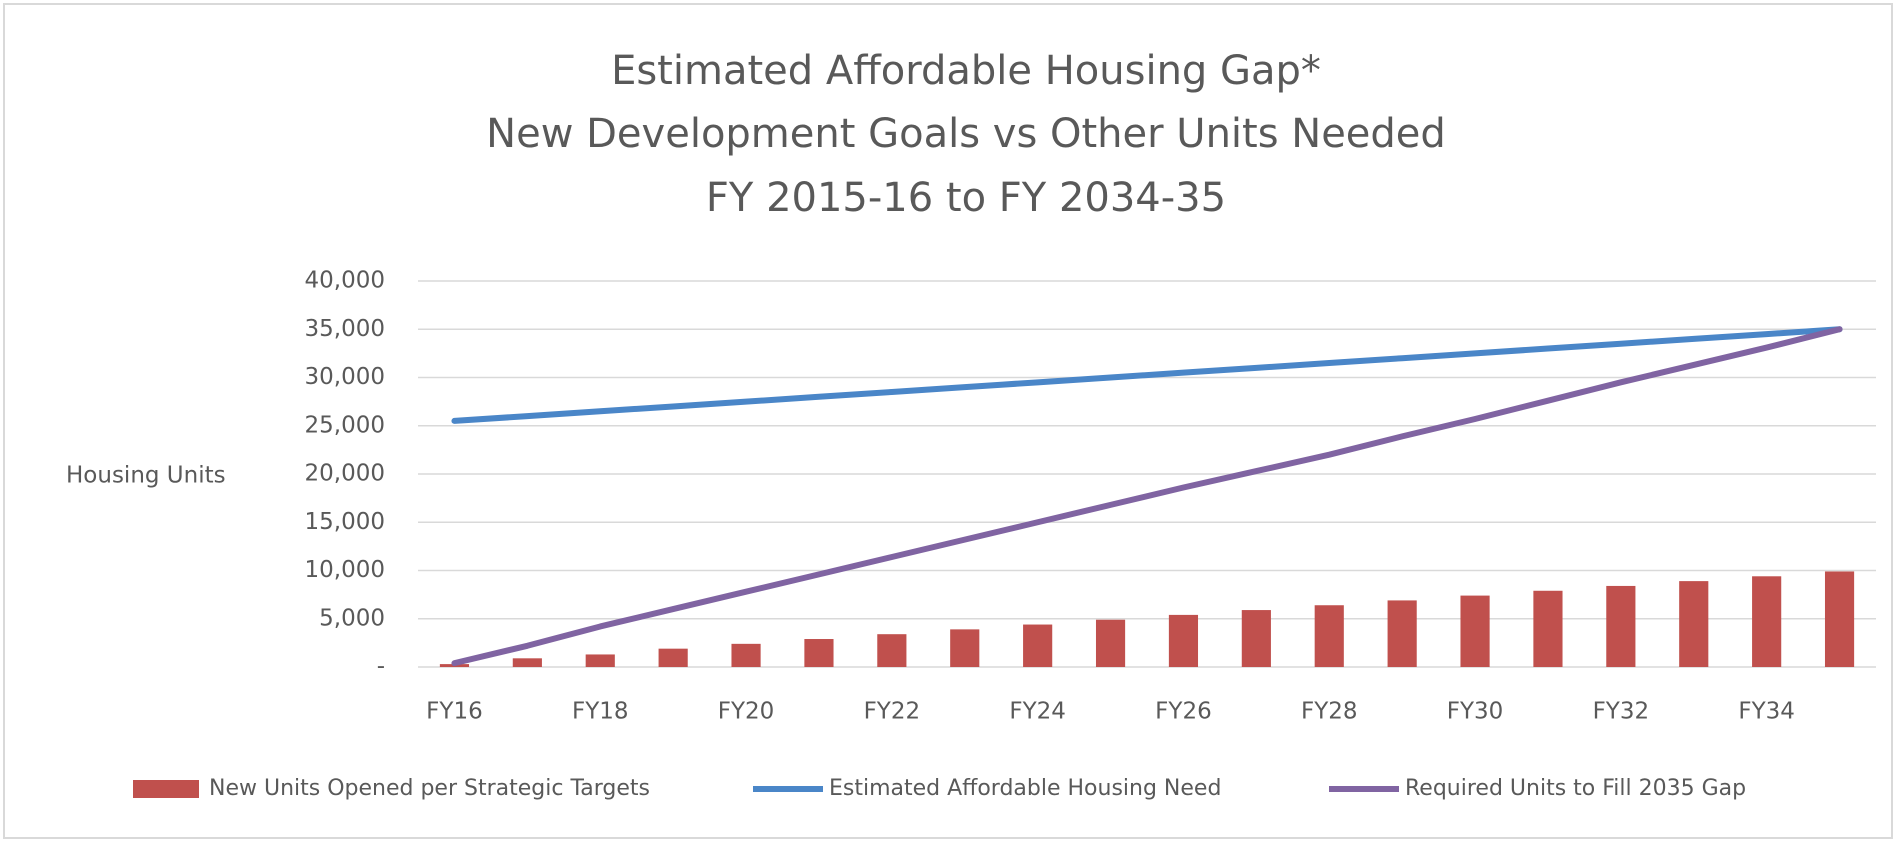 The height and width of the screenshot is (843, 1898). Describe the element at coordinates (352, 618) in the screenshot. I see `y-tick-label: 5,000` at that location.